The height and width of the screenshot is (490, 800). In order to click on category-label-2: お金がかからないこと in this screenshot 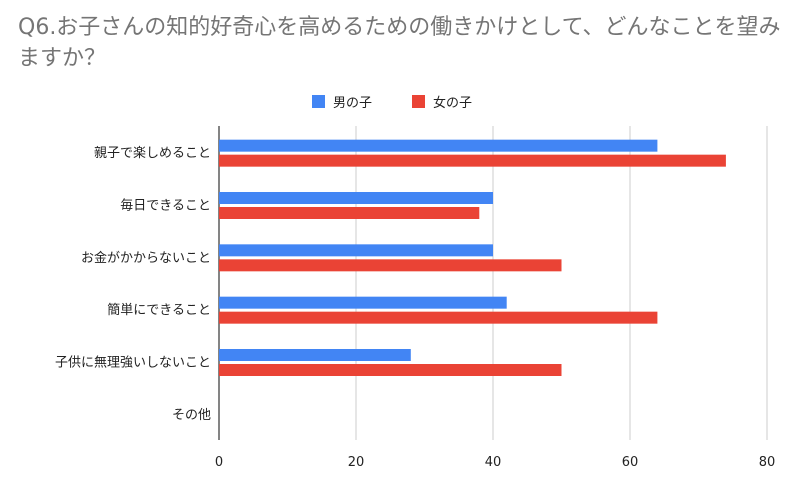, I will do `click(146, 258)`.